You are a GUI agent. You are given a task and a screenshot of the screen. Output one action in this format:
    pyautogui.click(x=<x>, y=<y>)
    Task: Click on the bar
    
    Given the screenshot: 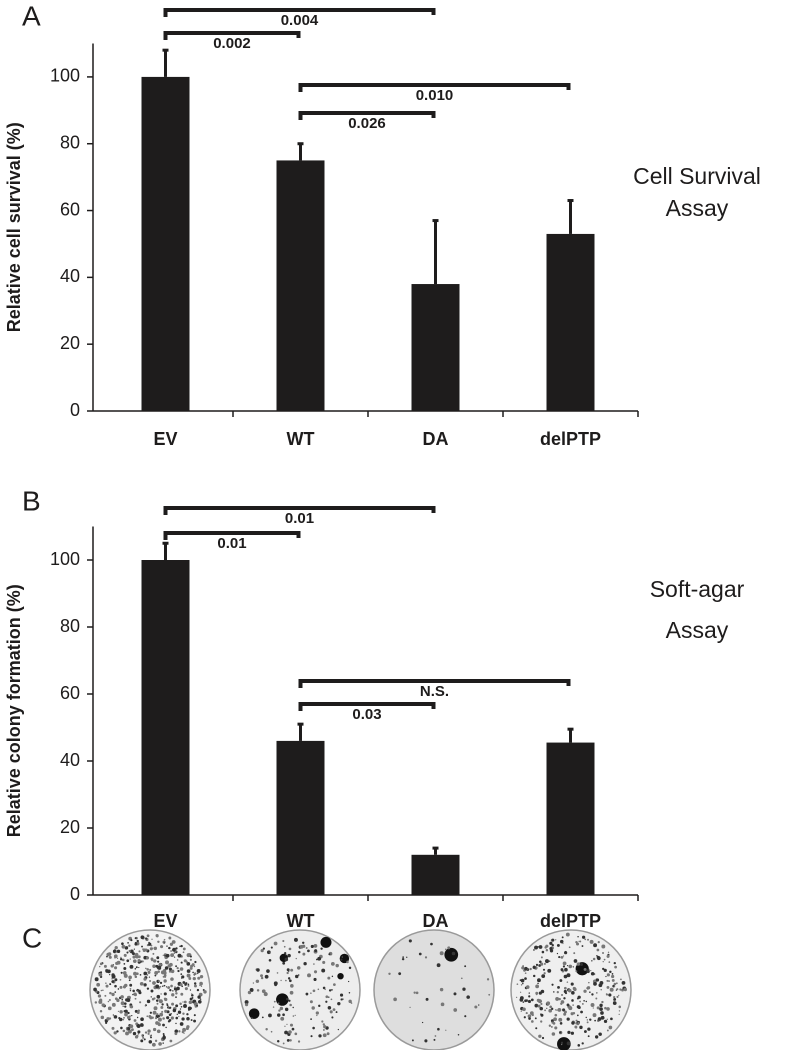 What is the action you would take?
    pyautogui.click(x=570, y=818)
    